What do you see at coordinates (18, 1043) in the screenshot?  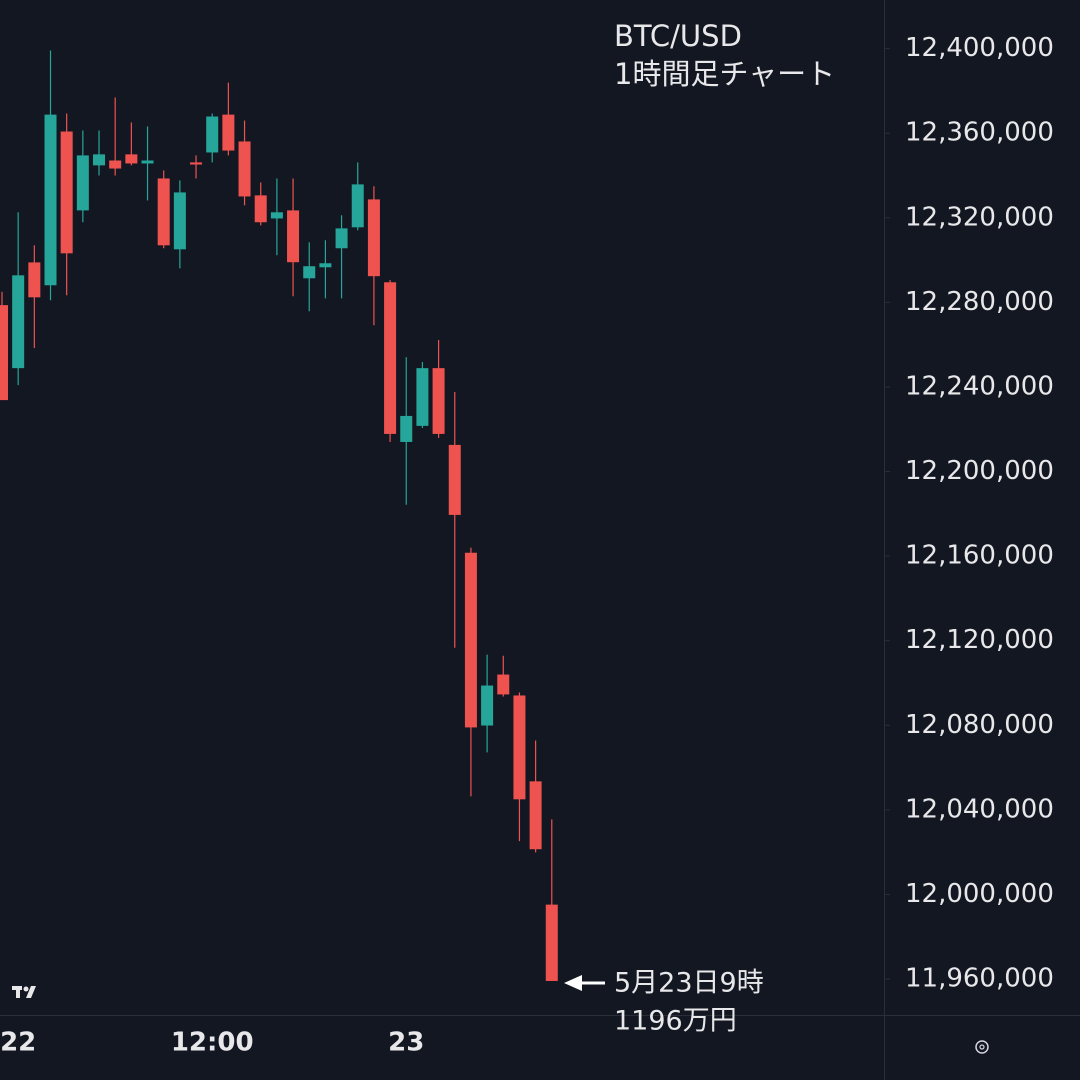 I see `x-tick-label: 22` at bounding box center [18, 1043].